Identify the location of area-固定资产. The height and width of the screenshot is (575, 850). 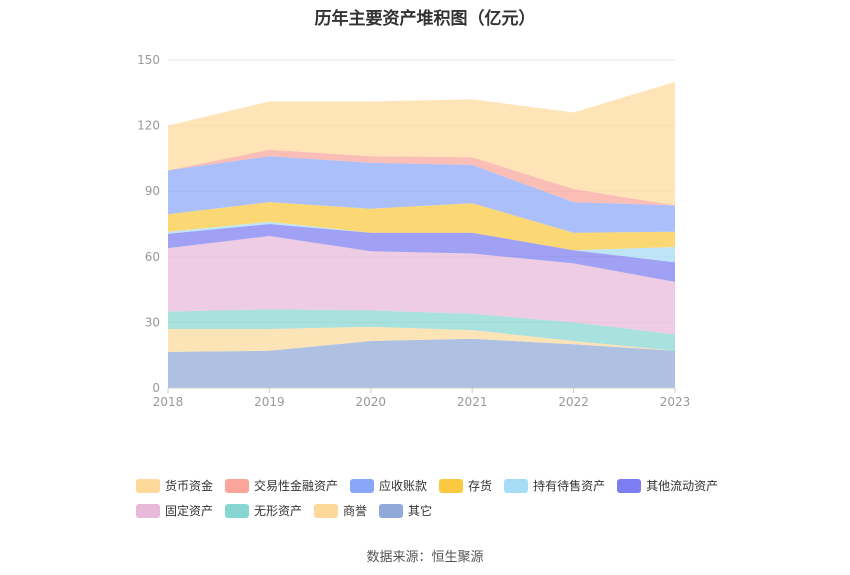
(421, 285).